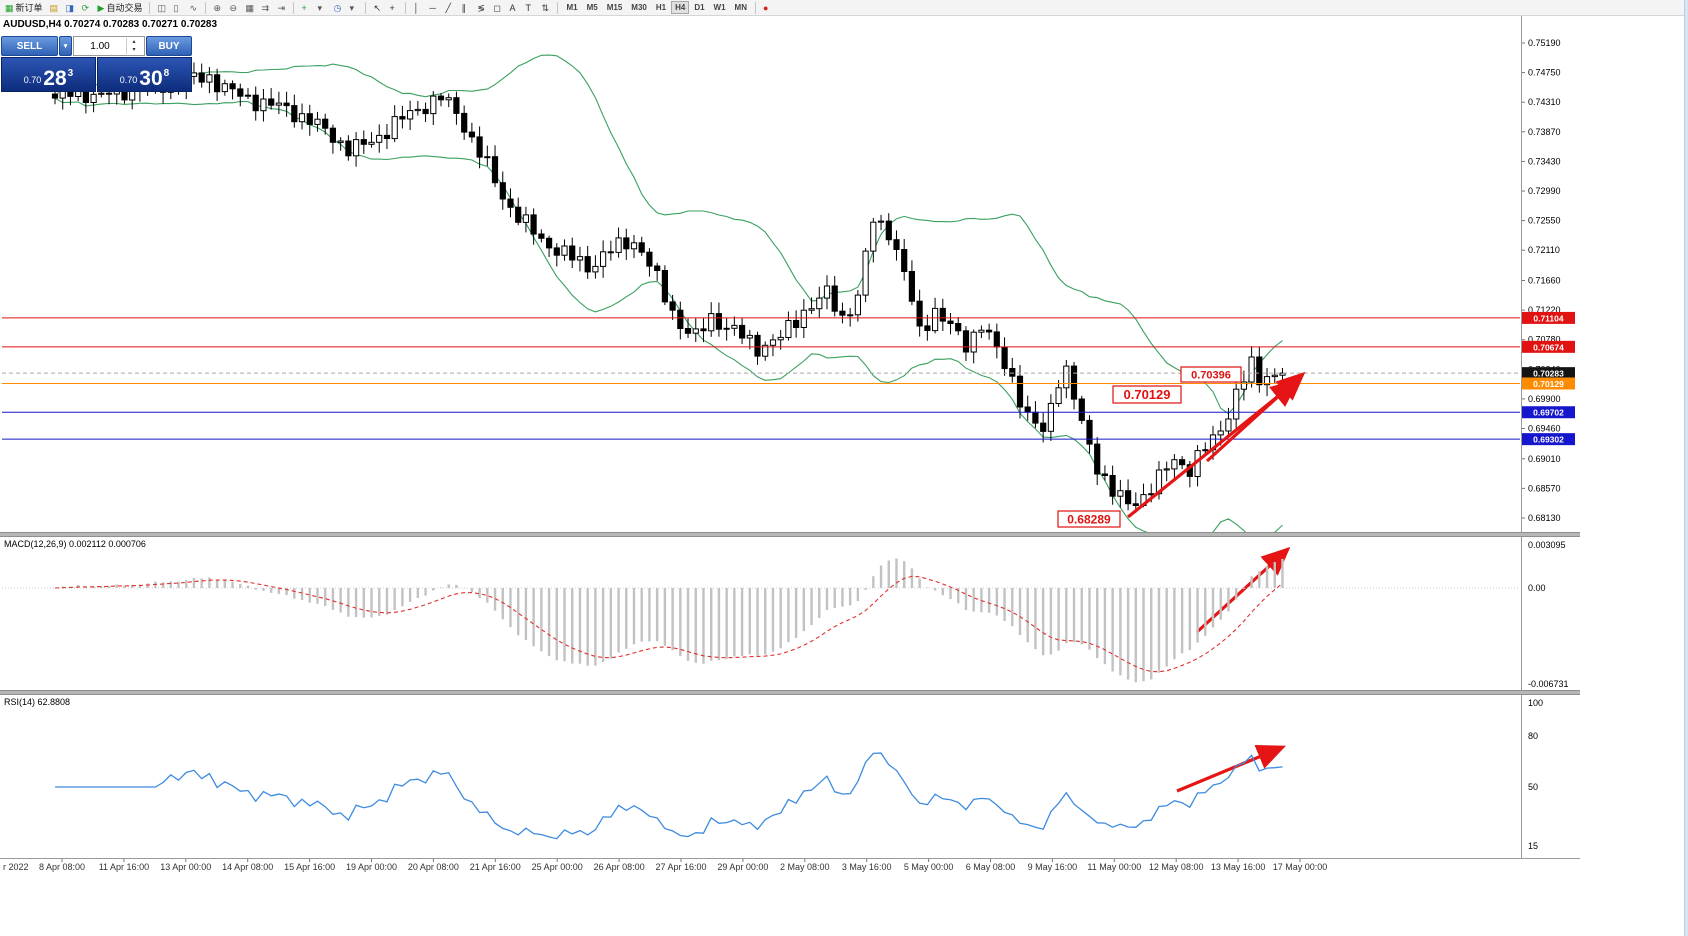  Describe the element at coordinates (134, 50) in the screenshot. I see `volume-down-icon: ▾` at that location.